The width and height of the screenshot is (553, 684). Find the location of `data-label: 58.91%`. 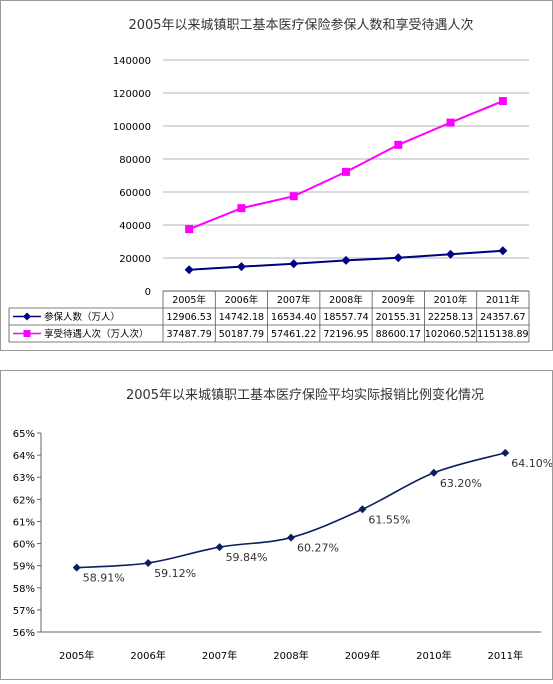

data-label: 58.91% is located at coordinates (104, 578).